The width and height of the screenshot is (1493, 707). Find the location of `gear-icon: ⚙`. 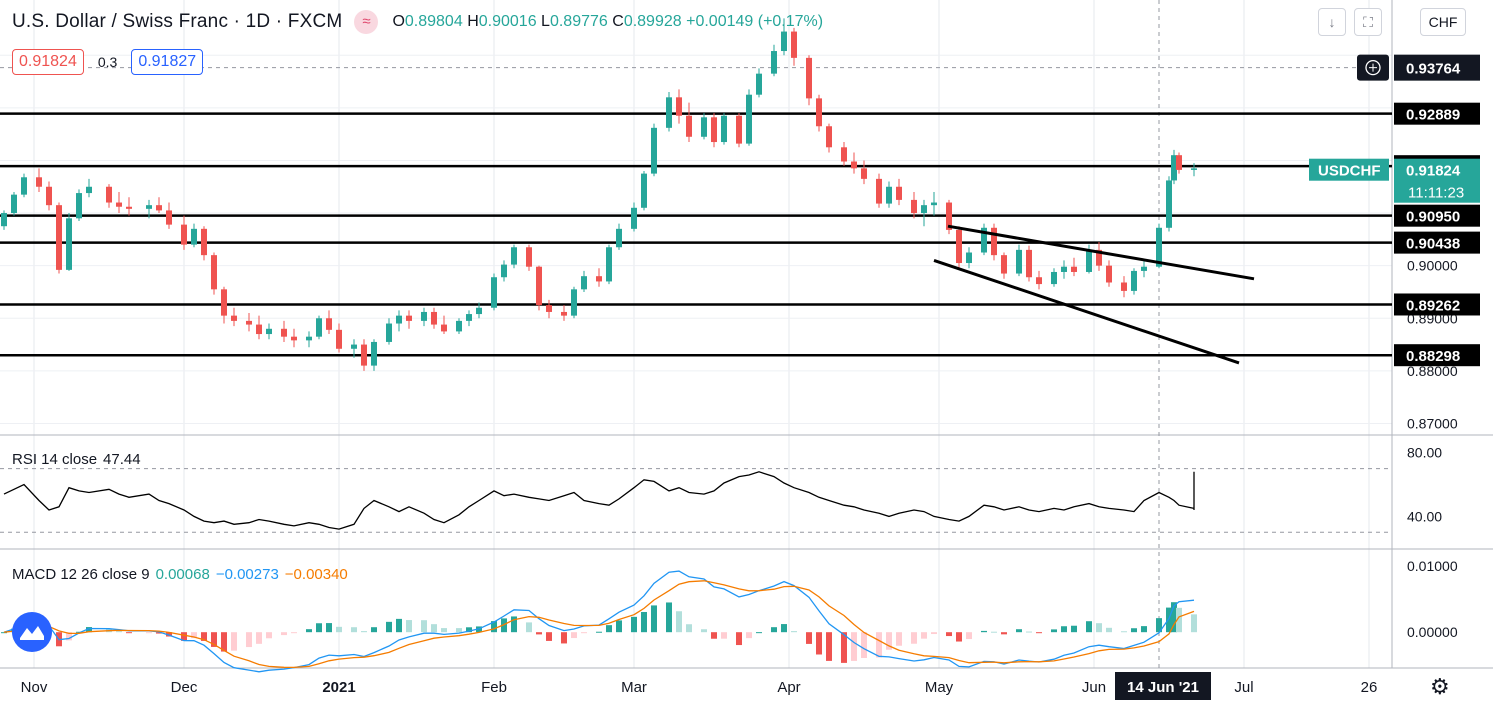

gear-icon: ⚙ is located at coordinates (1440, 686).